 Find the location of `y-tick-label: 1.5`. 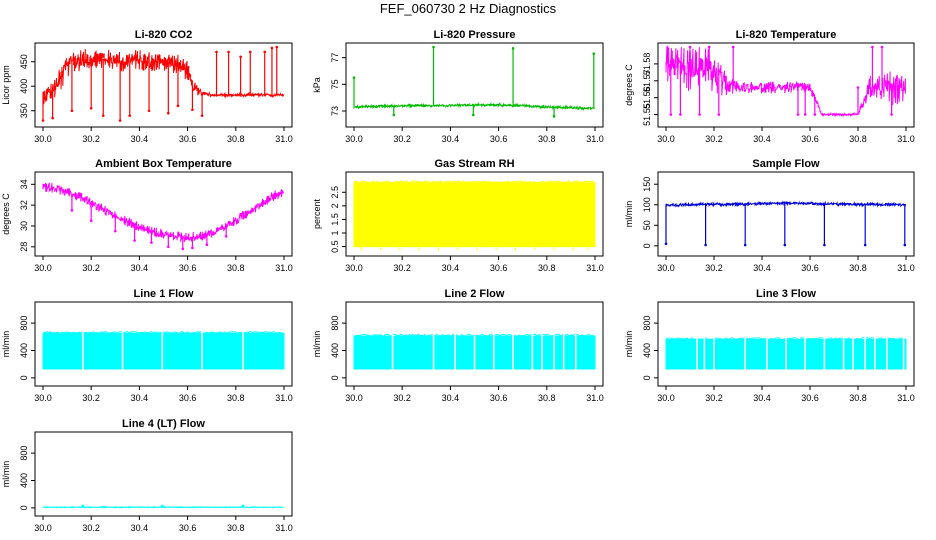

y-tick-label: 1.5 is located at coordinates (335, 219).